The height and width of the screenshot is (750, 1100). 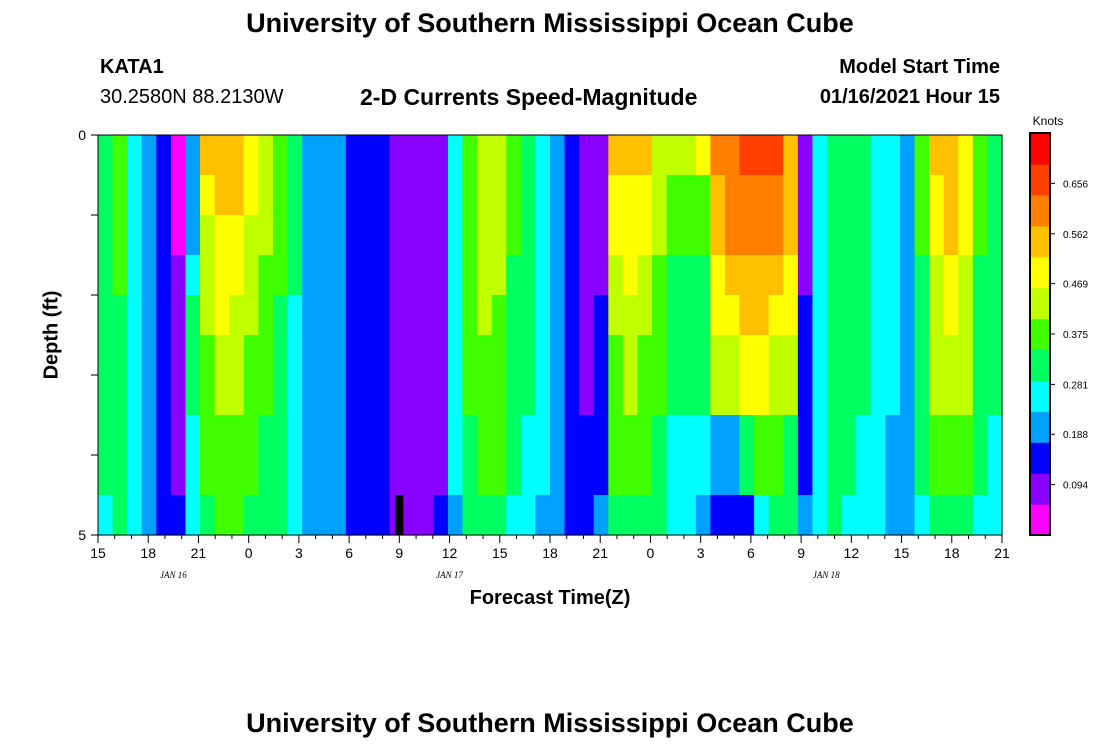 What do you see at coordinates (1058, 334) in the screenshot?
I see `colorbar: 0.094 0.188 0.281 0.375 0.469 0.562 0.656` at bounding box center [1058, 334].